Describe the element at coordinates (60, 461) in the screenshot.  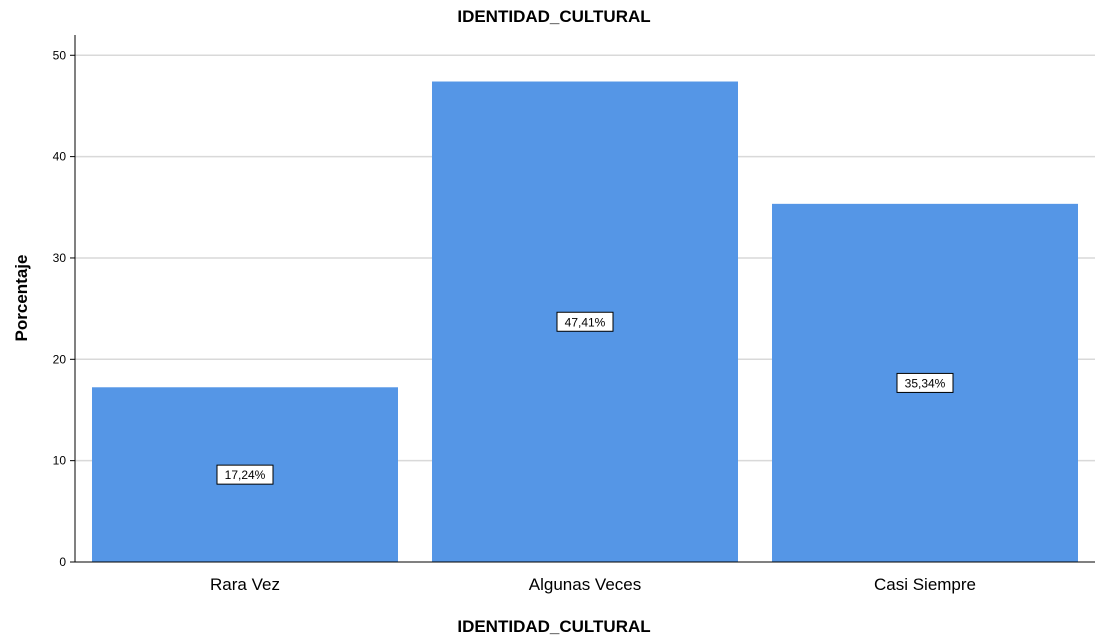
I see `y-tick-label: 10` at that location.